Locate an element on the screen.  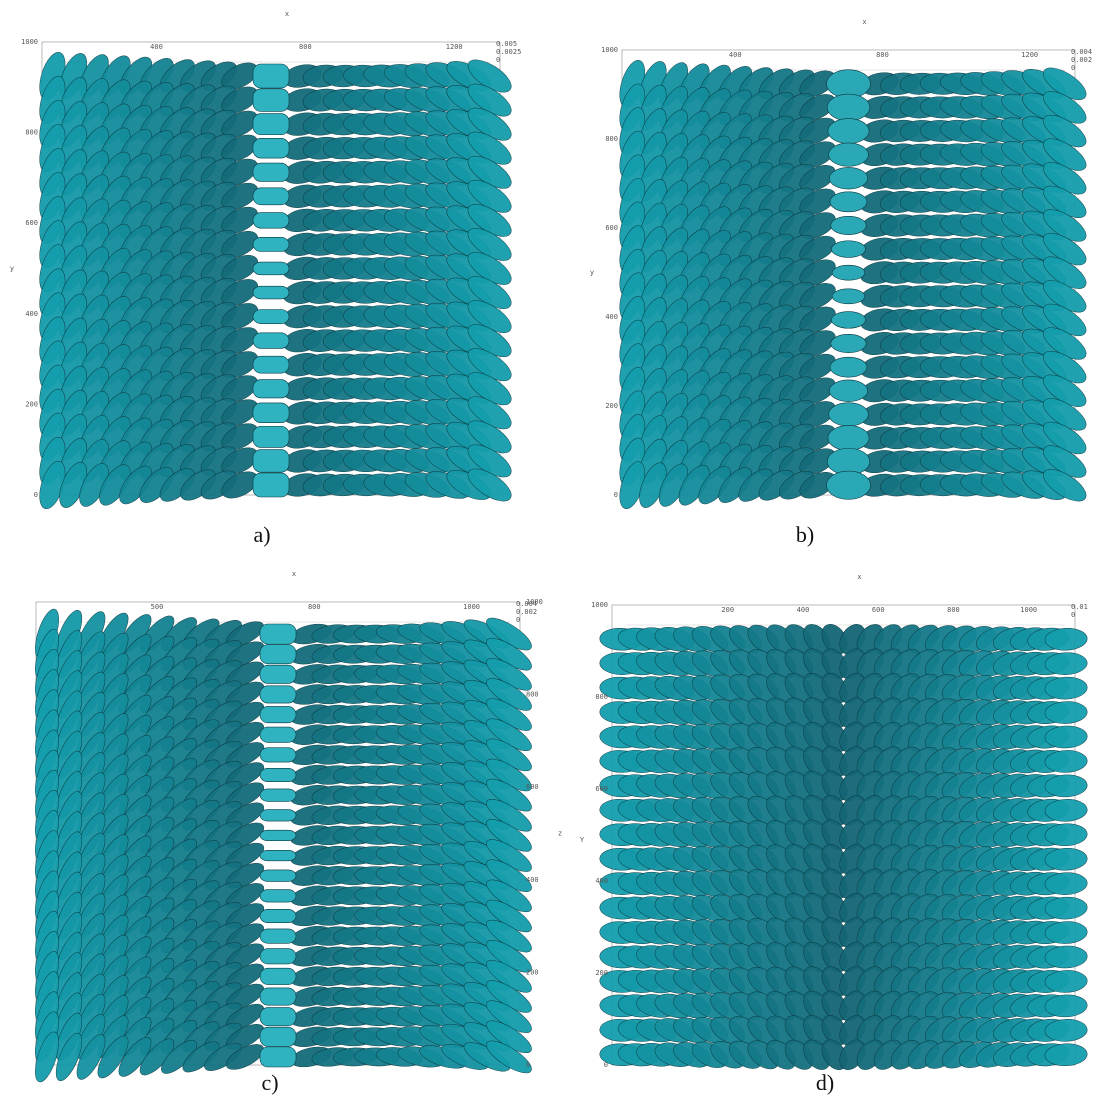
z-tick-label: 0 is located at coordinates (498, 60).